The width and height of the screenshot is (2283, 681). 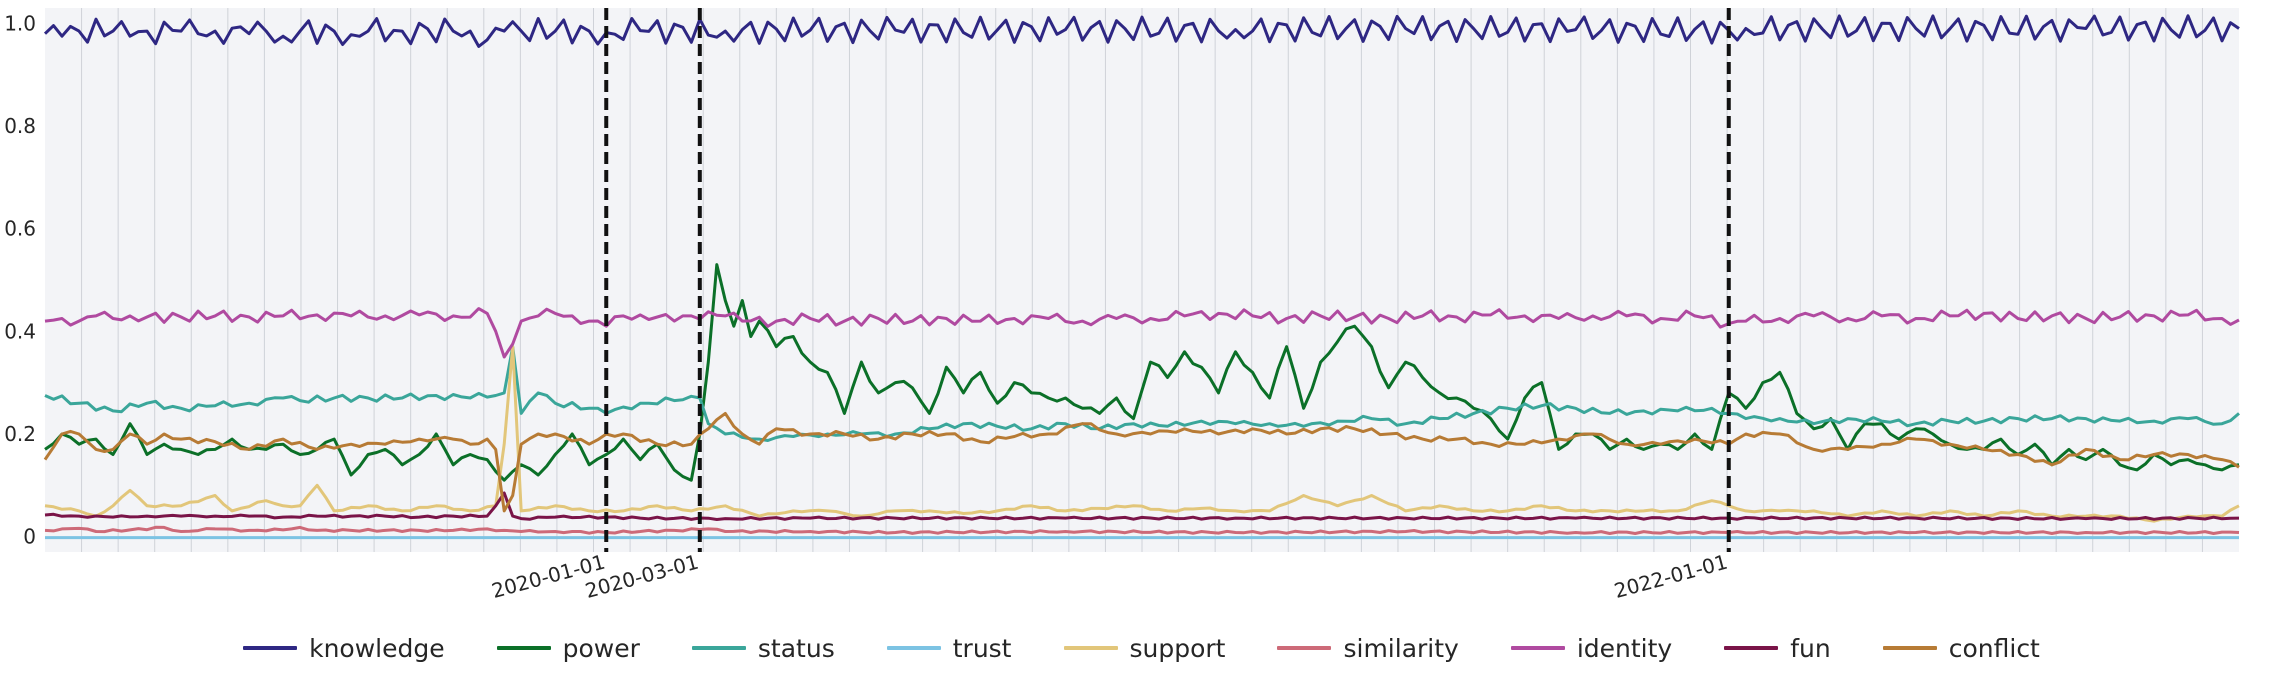 What do you see at coordinates (20, 434) in the screenshot?
I see `y-tick-label: 0.2` at bounding box center [20, 434].